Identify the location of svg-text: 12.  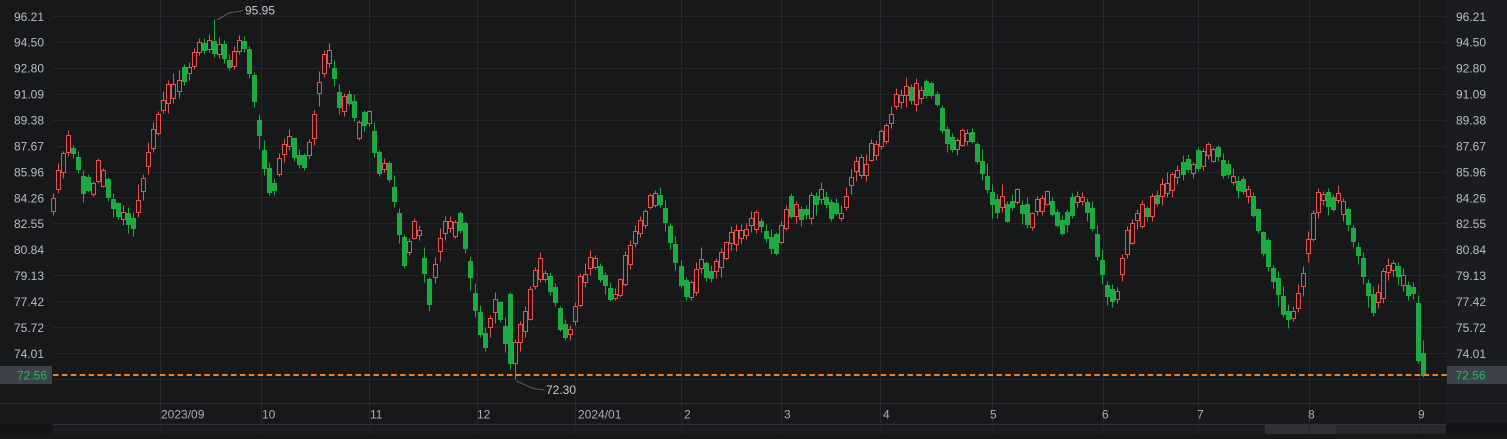
(484, 414).